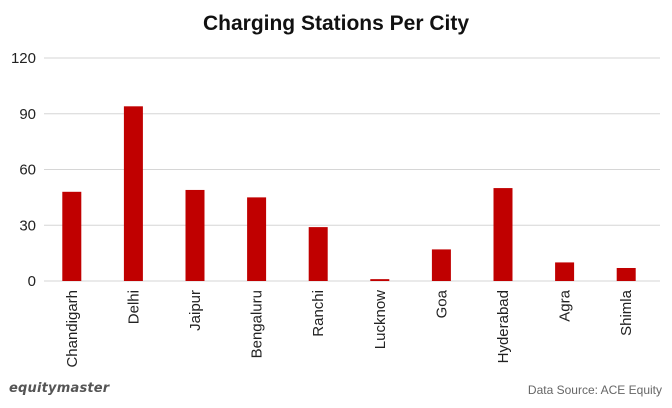  Describe the element at coordinates (626, 312) in the screenshot. I see `x-tick-label: Shimla` at that location.